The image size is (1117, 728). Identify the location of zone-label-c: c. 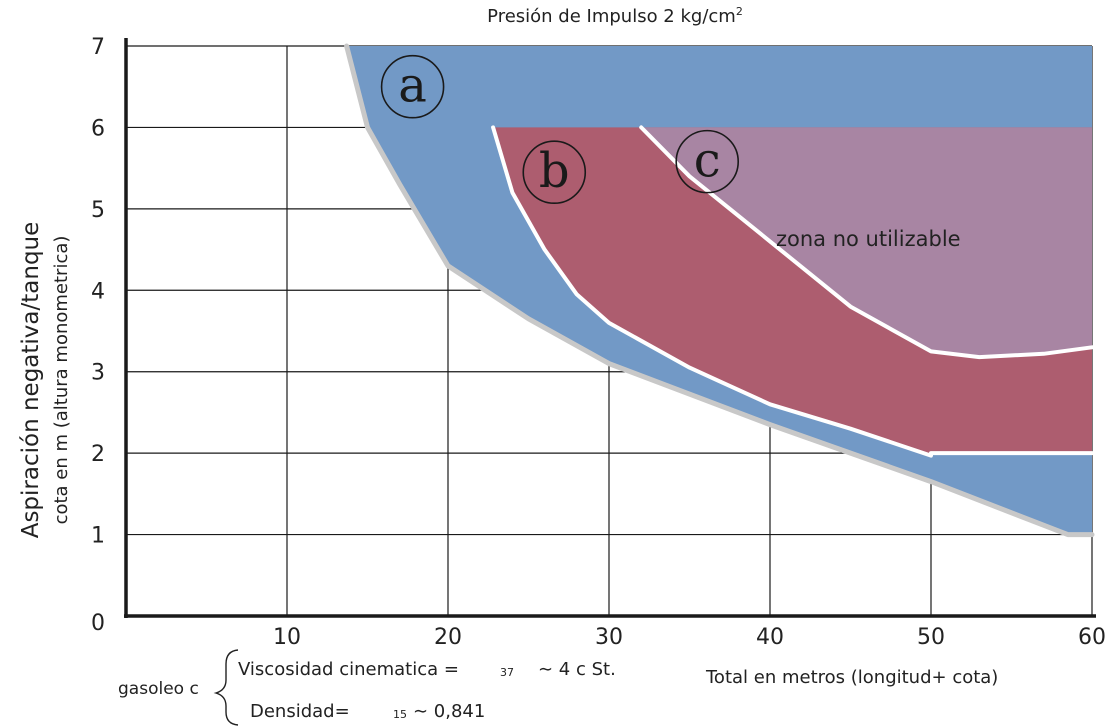
(707, 161).